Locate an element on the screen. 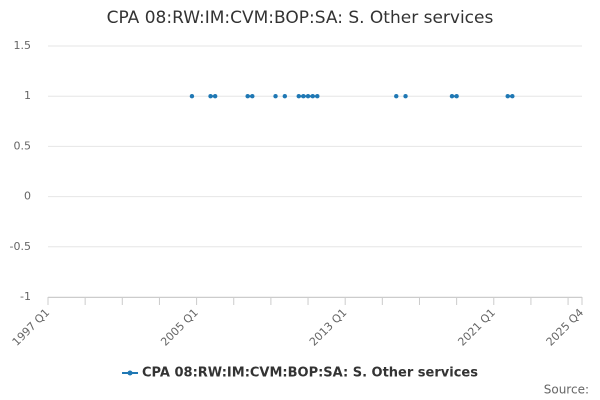  y-tick-label: 0 is located at coordinates (27, 196).